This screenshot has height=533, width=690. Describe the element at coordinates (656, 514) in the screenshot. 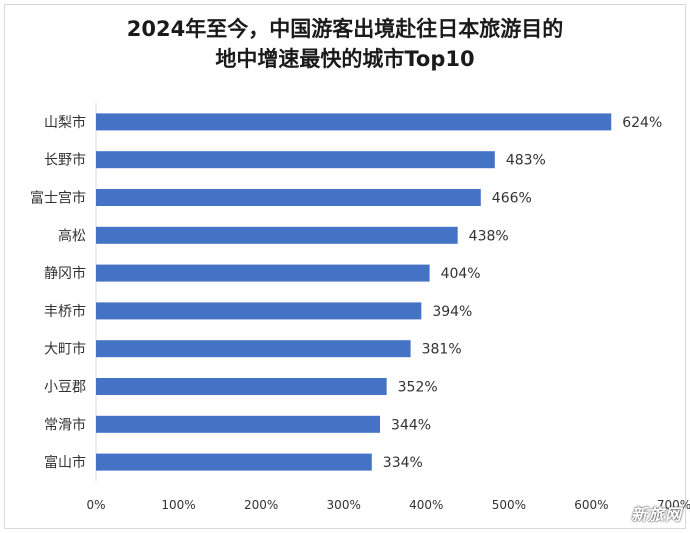

I see `watermark-logo: 新旅网` at that location.